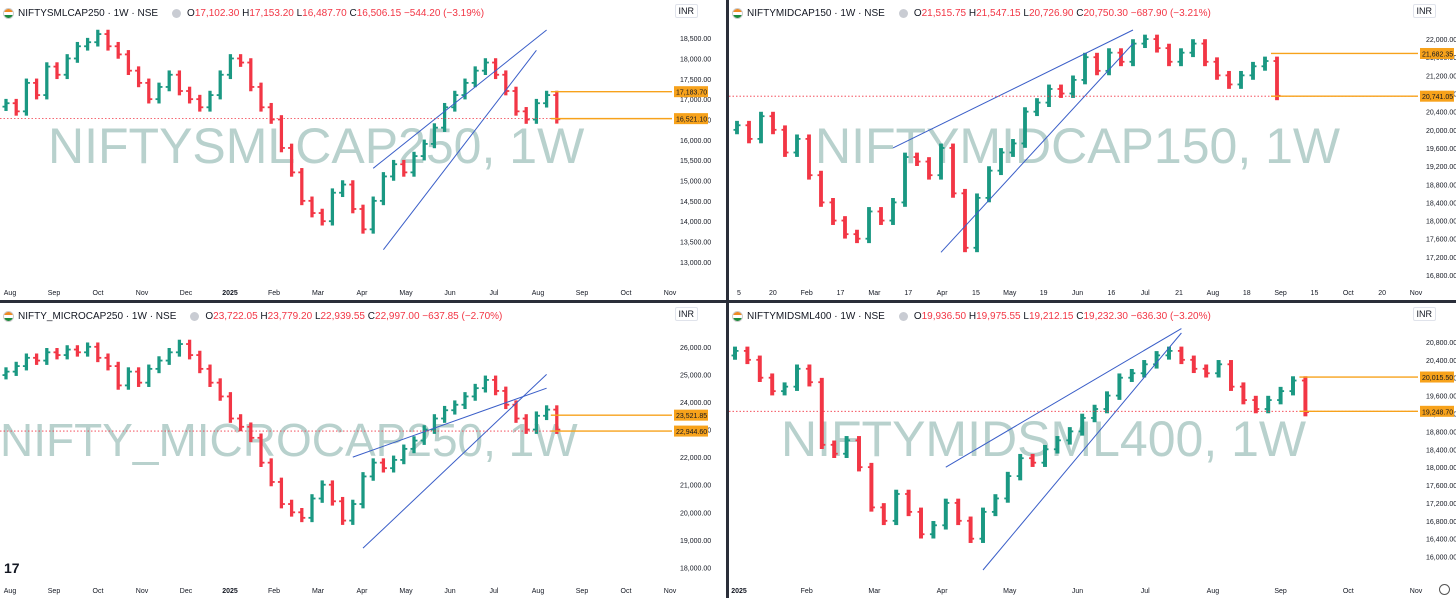 The height and width of the screenshot is (598, 1456). What do you see at coordinates (695, 541) in the screenshot?
I see `y-tick-label: 19,000.00` at bounding box center [695, 541].